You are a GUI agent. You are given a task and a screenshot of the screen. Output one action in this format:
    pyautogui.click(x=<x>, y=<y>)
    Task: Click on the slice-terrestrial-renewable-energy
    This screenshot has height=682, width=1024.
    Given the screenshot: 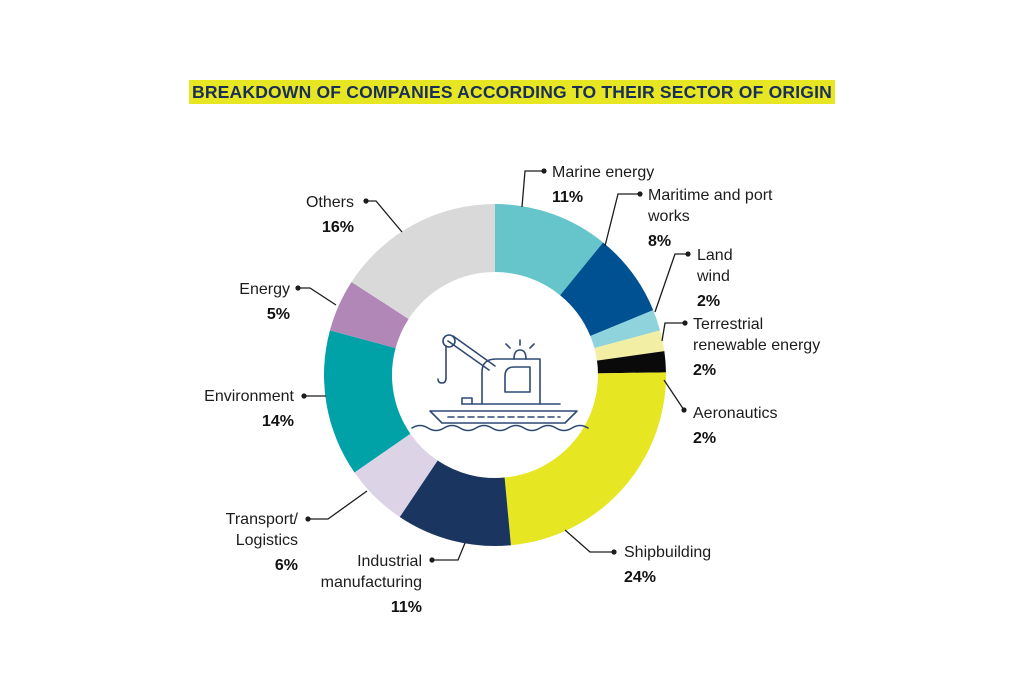 What is the action you would take?
    pyautogui.click(x=629, y=345)
    